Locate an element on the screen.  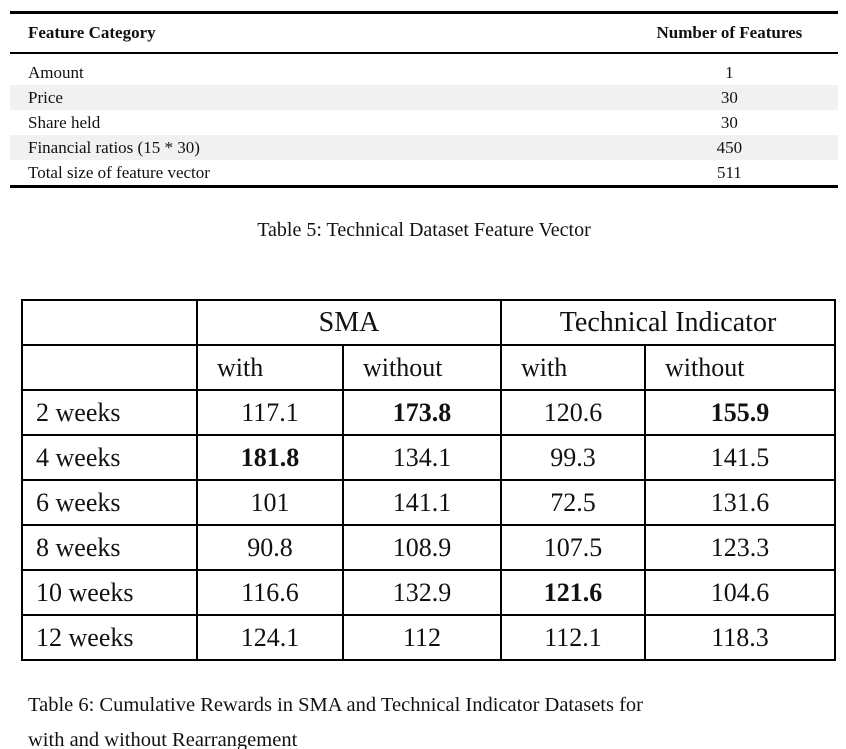
reward-value-cell: 132.9 is located at coordinates (422, 592).